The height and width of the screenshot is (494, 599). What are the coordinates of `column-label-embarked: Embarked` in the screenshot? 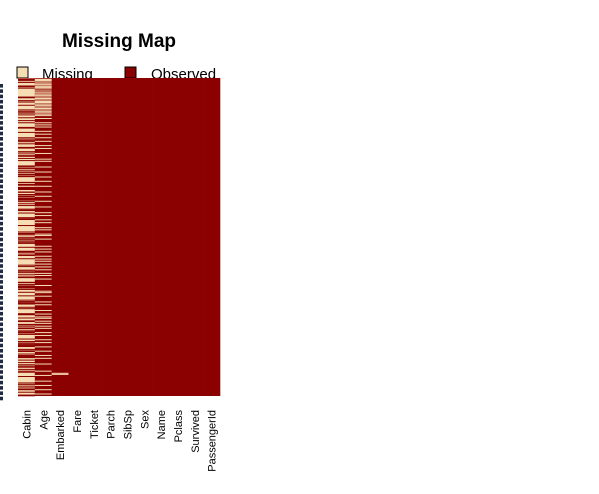 It's located at (61, 435).